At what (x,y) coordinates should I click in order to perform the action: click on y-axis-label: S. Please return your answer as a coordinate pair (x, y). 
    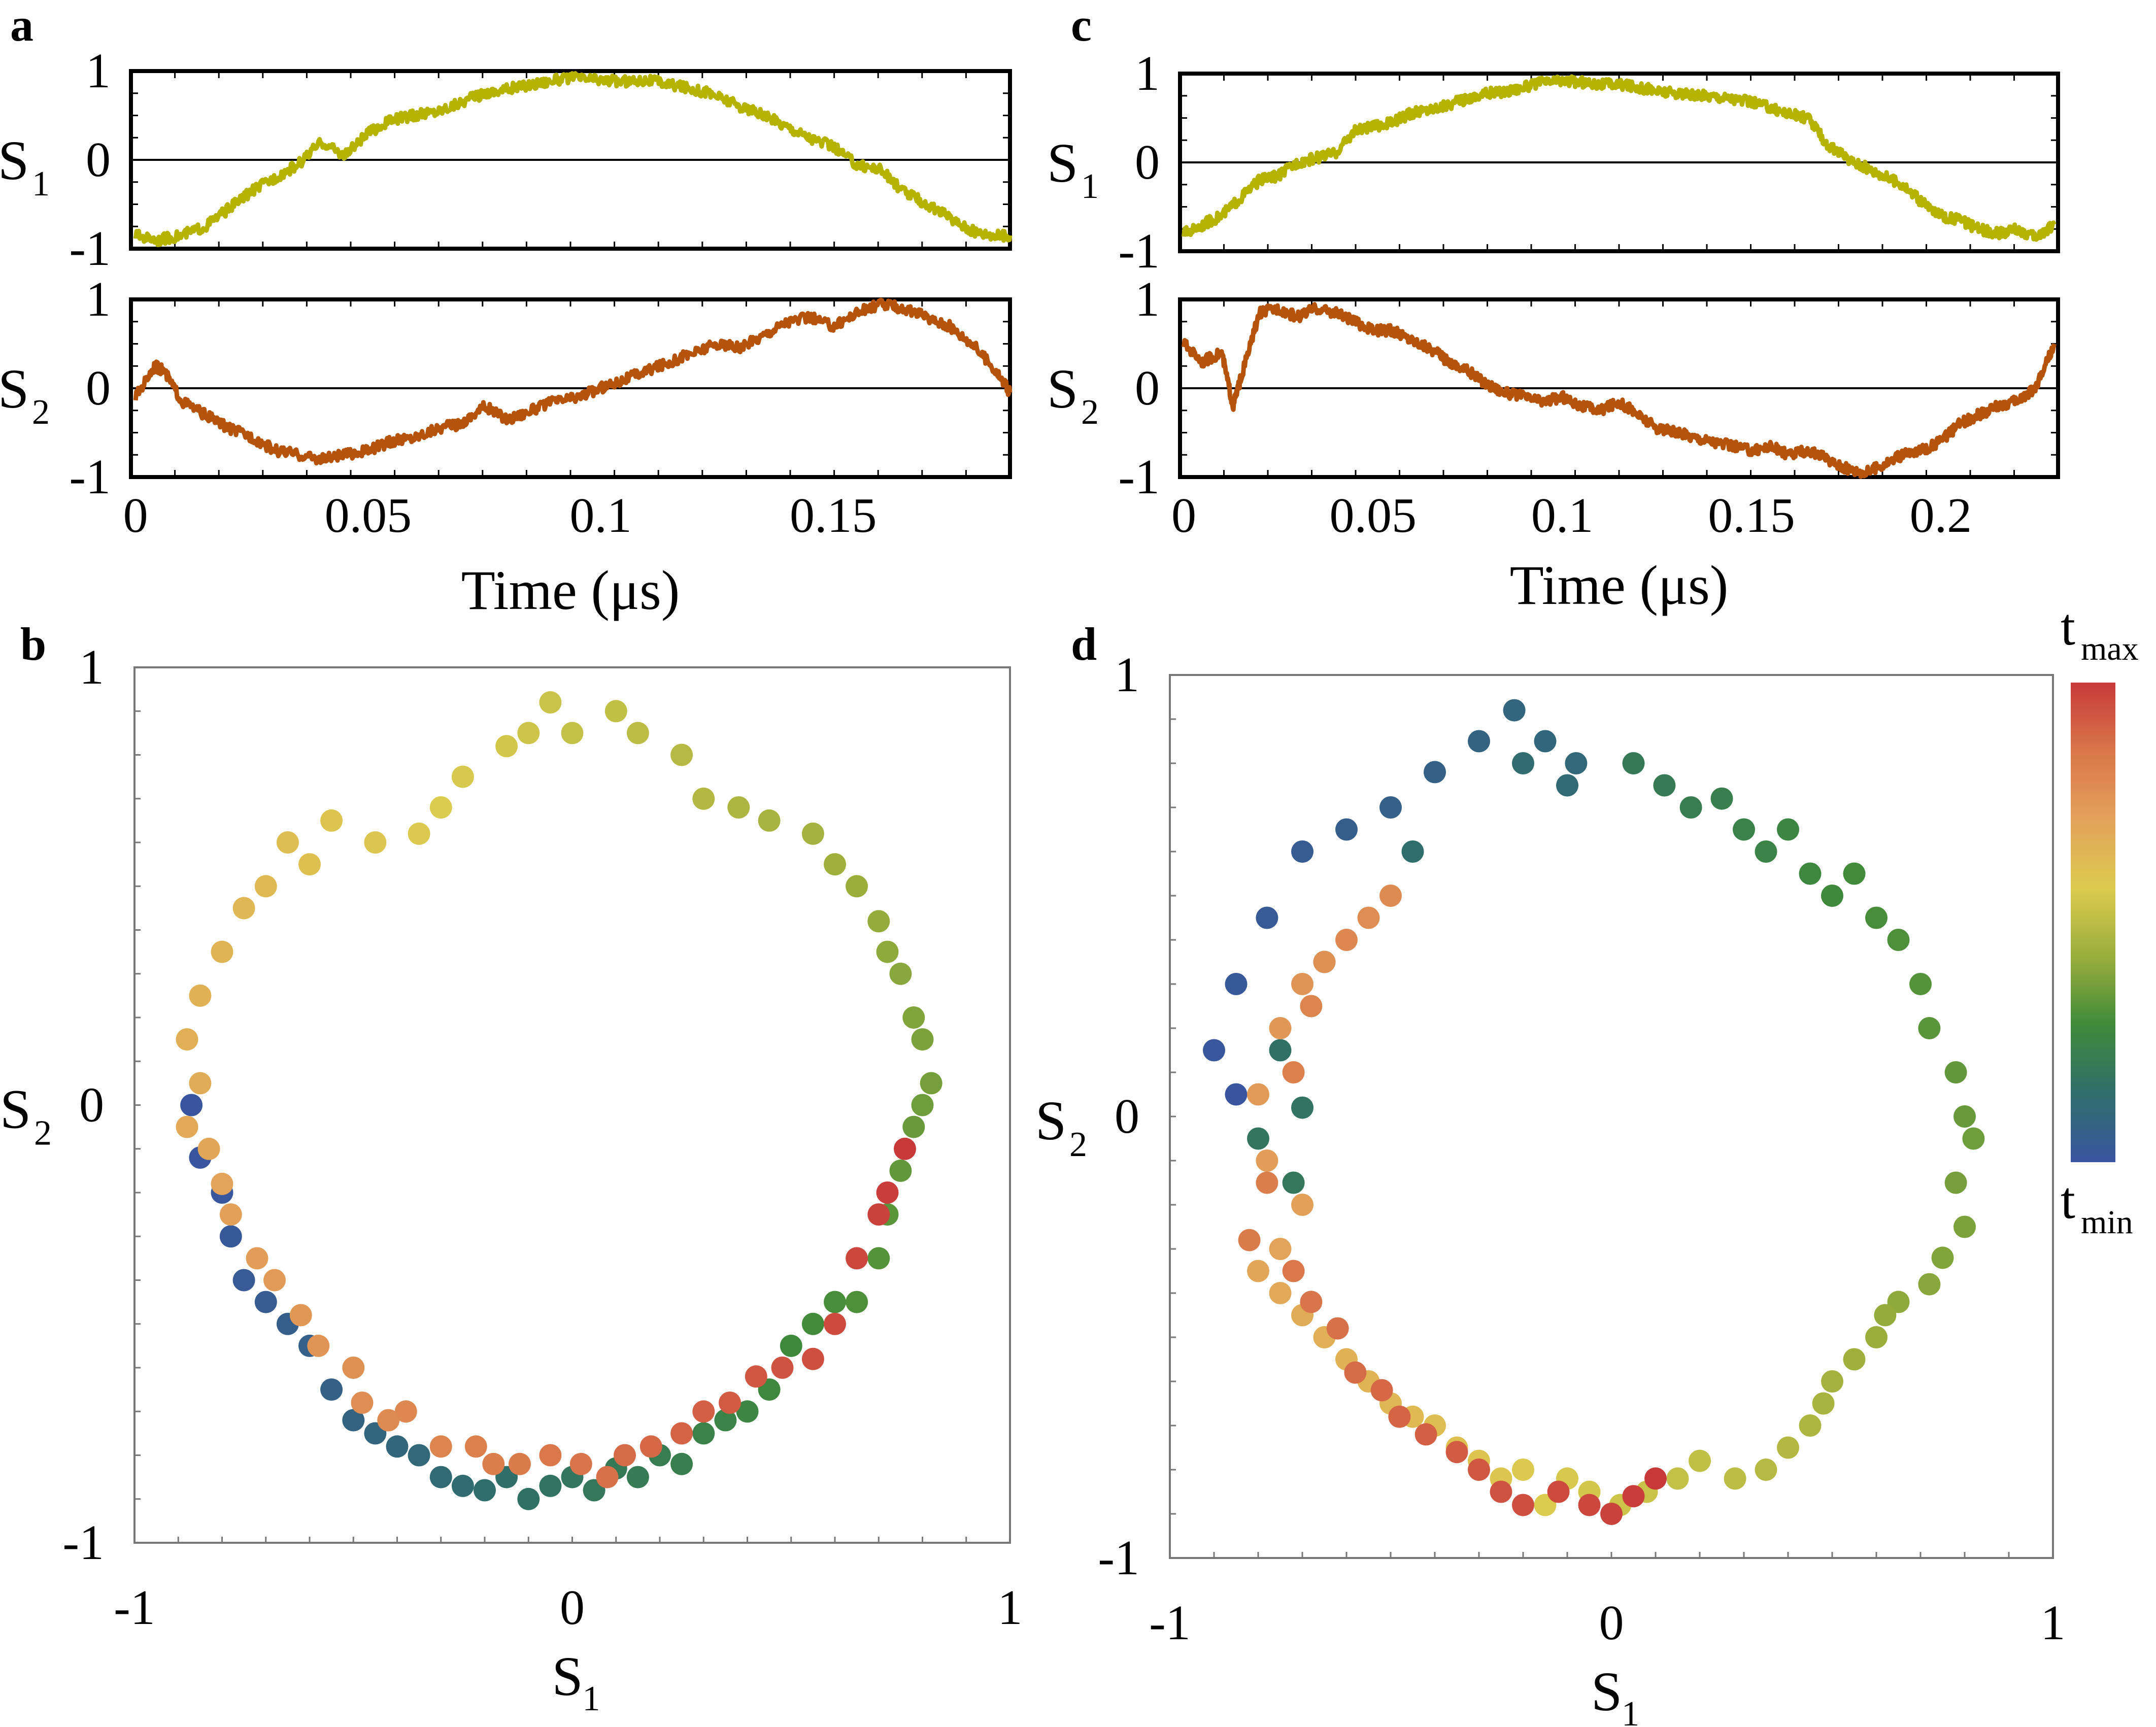
    Looking at the image, I should click on (1062, 163).